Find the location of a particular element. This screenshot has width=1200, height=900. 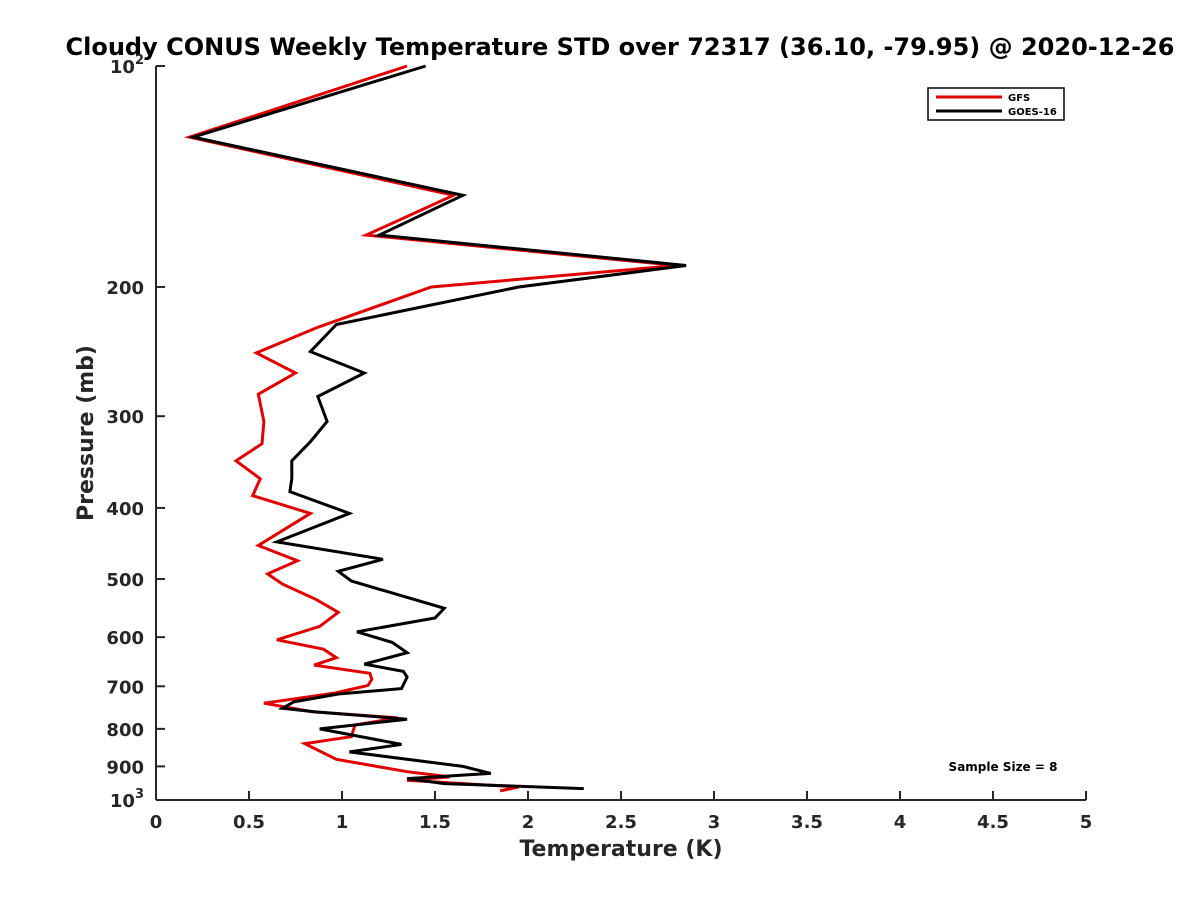

y-ticks: 10² 200 300 400 500 600 700 800 900 10³ is located at coordinates (135, 432).